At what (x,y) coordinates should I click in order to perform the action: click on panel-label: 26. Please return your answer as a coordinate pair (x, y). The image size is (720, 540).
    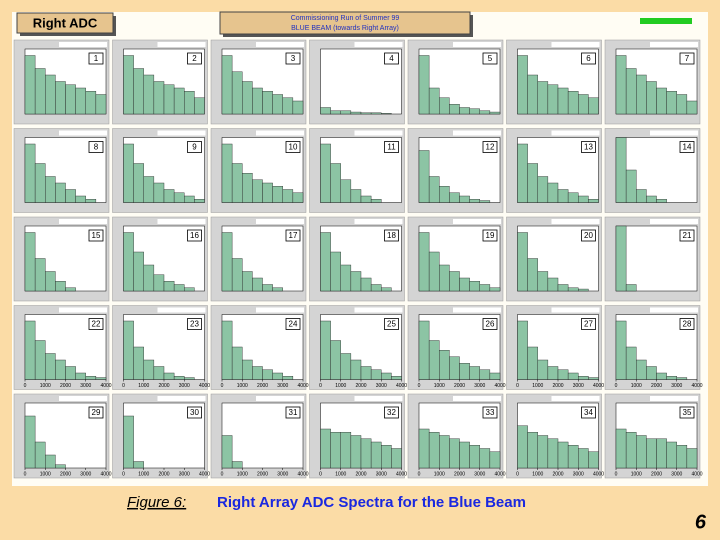
    Looking at the image, I should click on (490, 324).